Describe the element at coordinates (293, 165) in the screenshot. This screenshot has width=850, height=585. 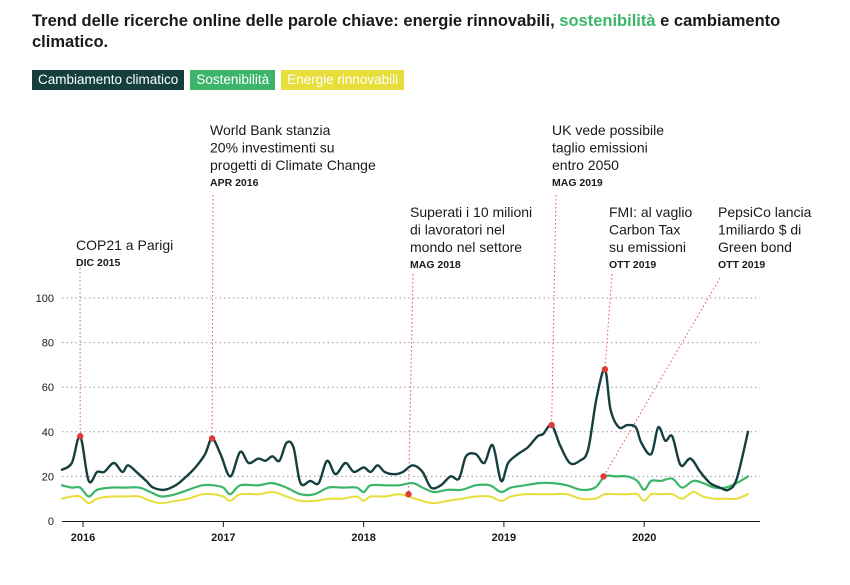
I see `annotation-2-line-3: progetti di Climate Change` at that location.